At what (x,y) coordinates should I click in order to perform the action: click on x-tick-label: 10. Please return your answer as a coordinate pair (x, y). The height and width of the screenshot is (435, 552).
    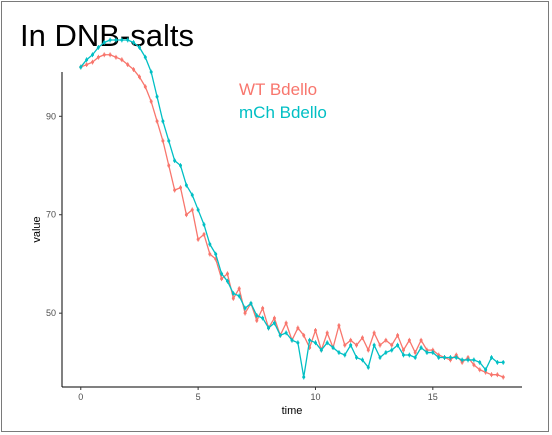
    Looking at the image, I should click on (315, 397).